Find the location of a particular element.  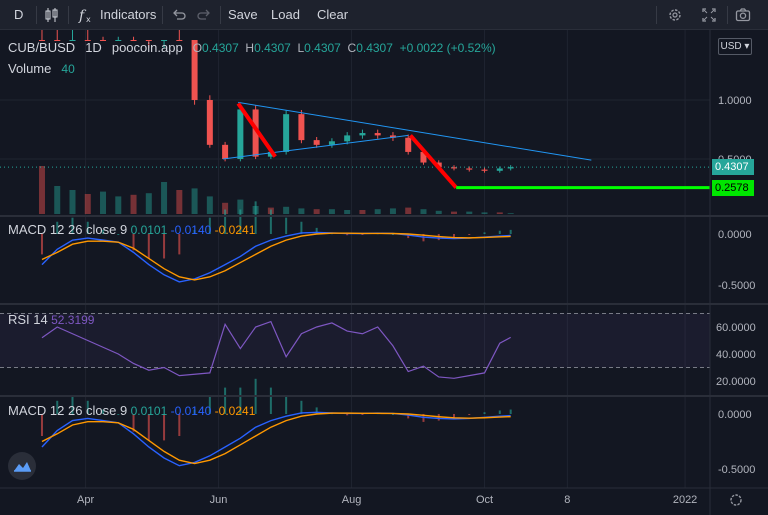

volume-label: Volume is located at coordinates (30, 68).